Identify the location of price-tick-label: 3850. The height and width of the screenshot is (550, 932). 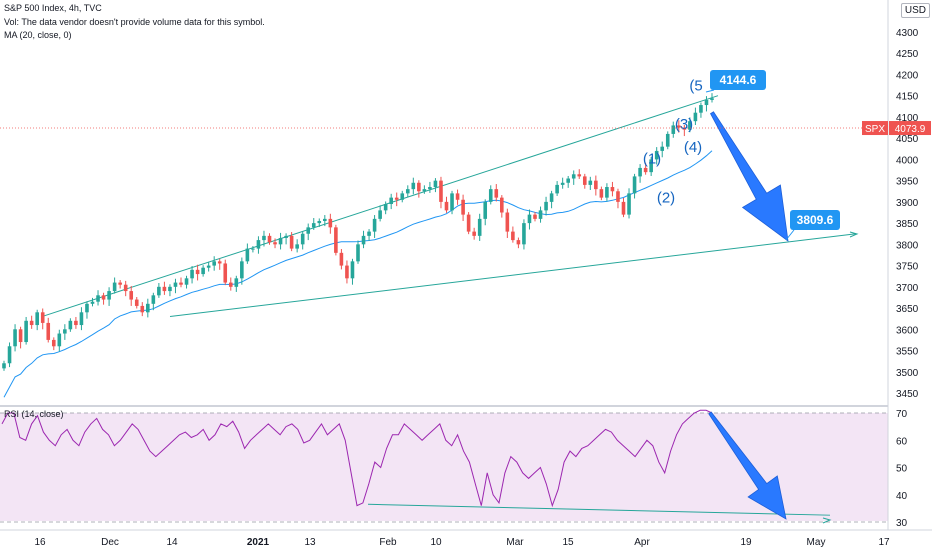
(907, 224).